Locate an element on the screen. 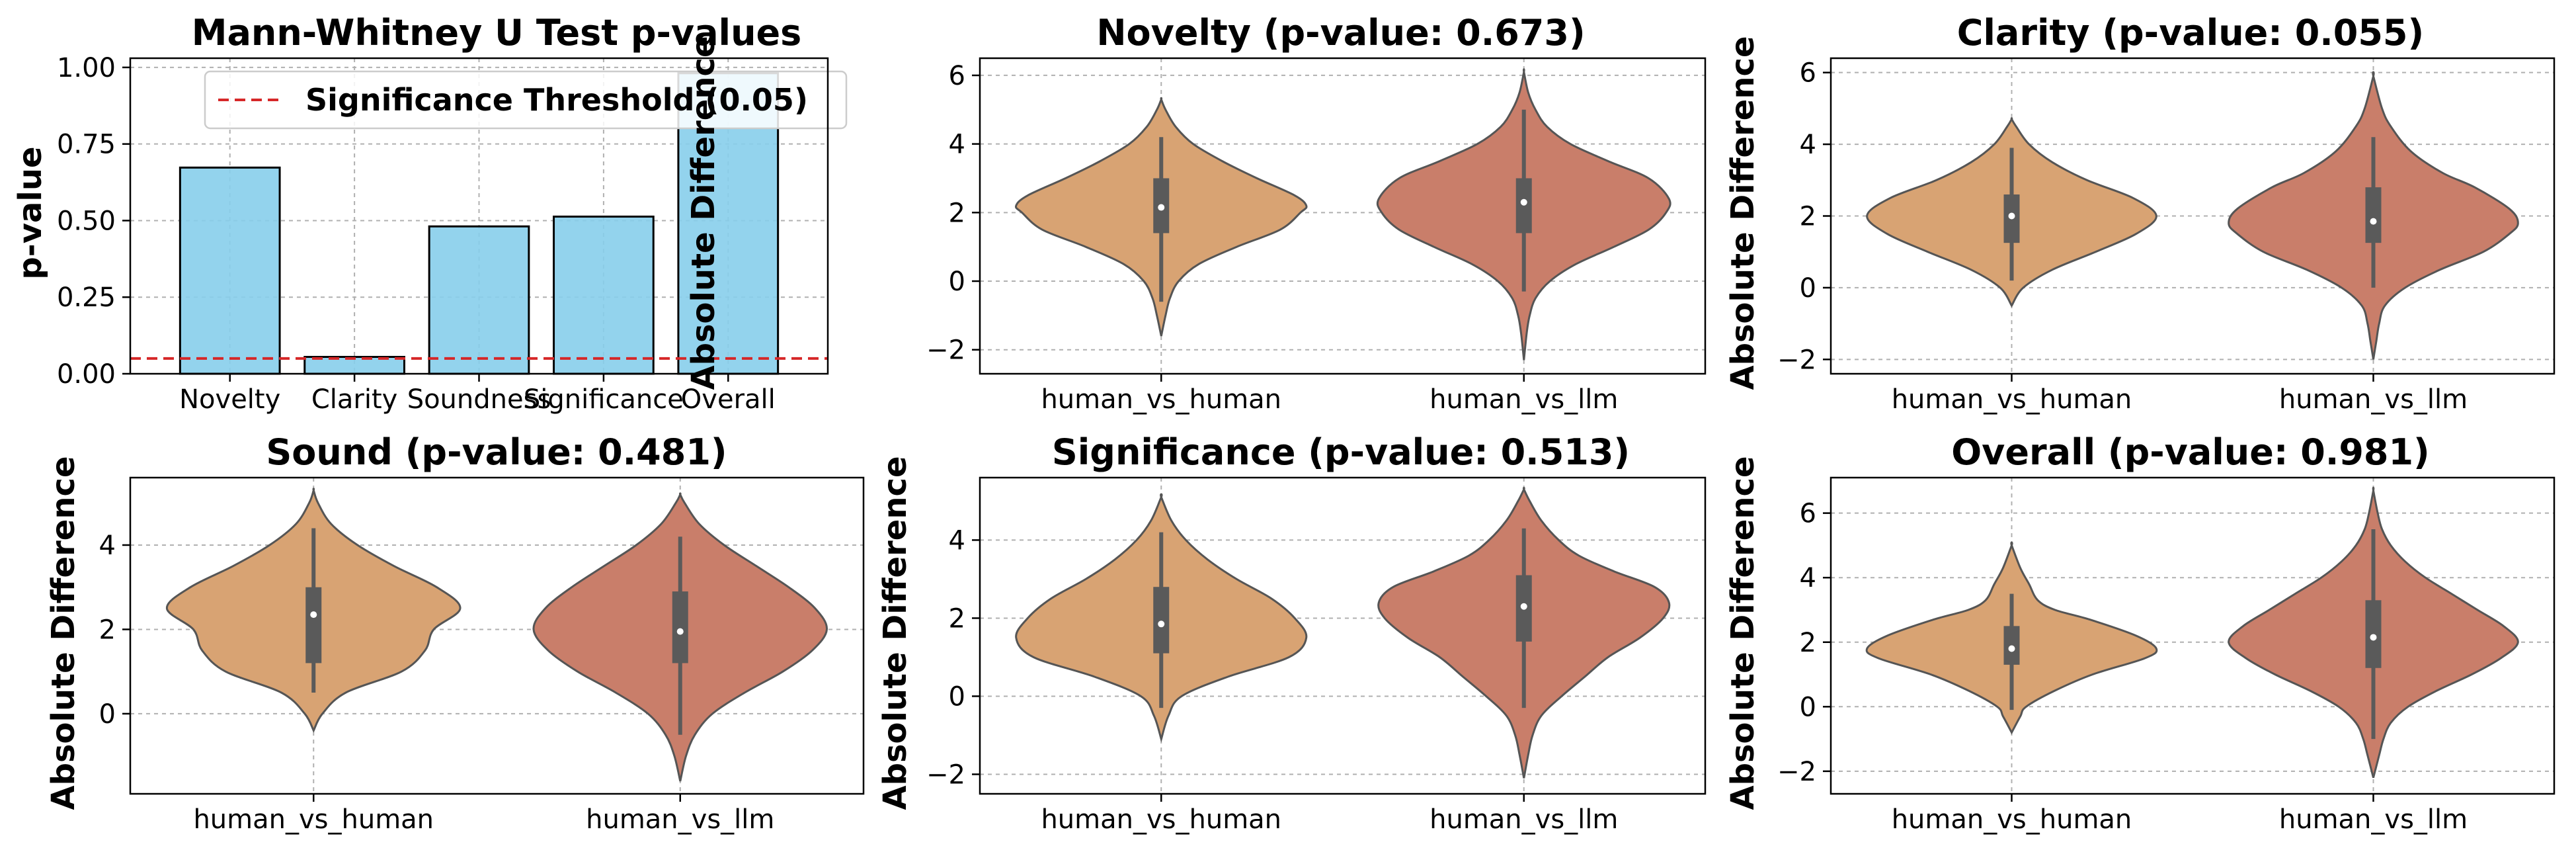 The width and height of the screenshot is (2576, 856). y-axis-label: p-value is located at coordinates (31, 212).